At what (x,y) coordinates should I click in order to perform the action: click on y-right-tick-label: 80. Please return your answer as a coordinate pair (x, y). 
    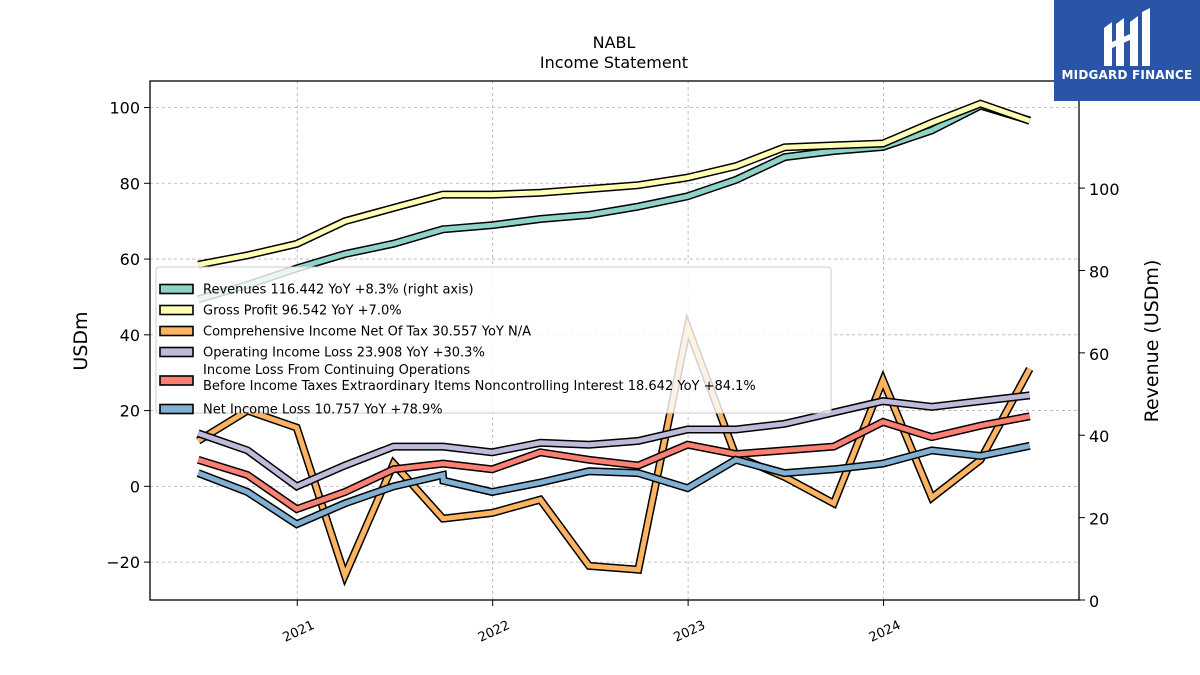
    Looking at the image, I should click on (1099, 271).